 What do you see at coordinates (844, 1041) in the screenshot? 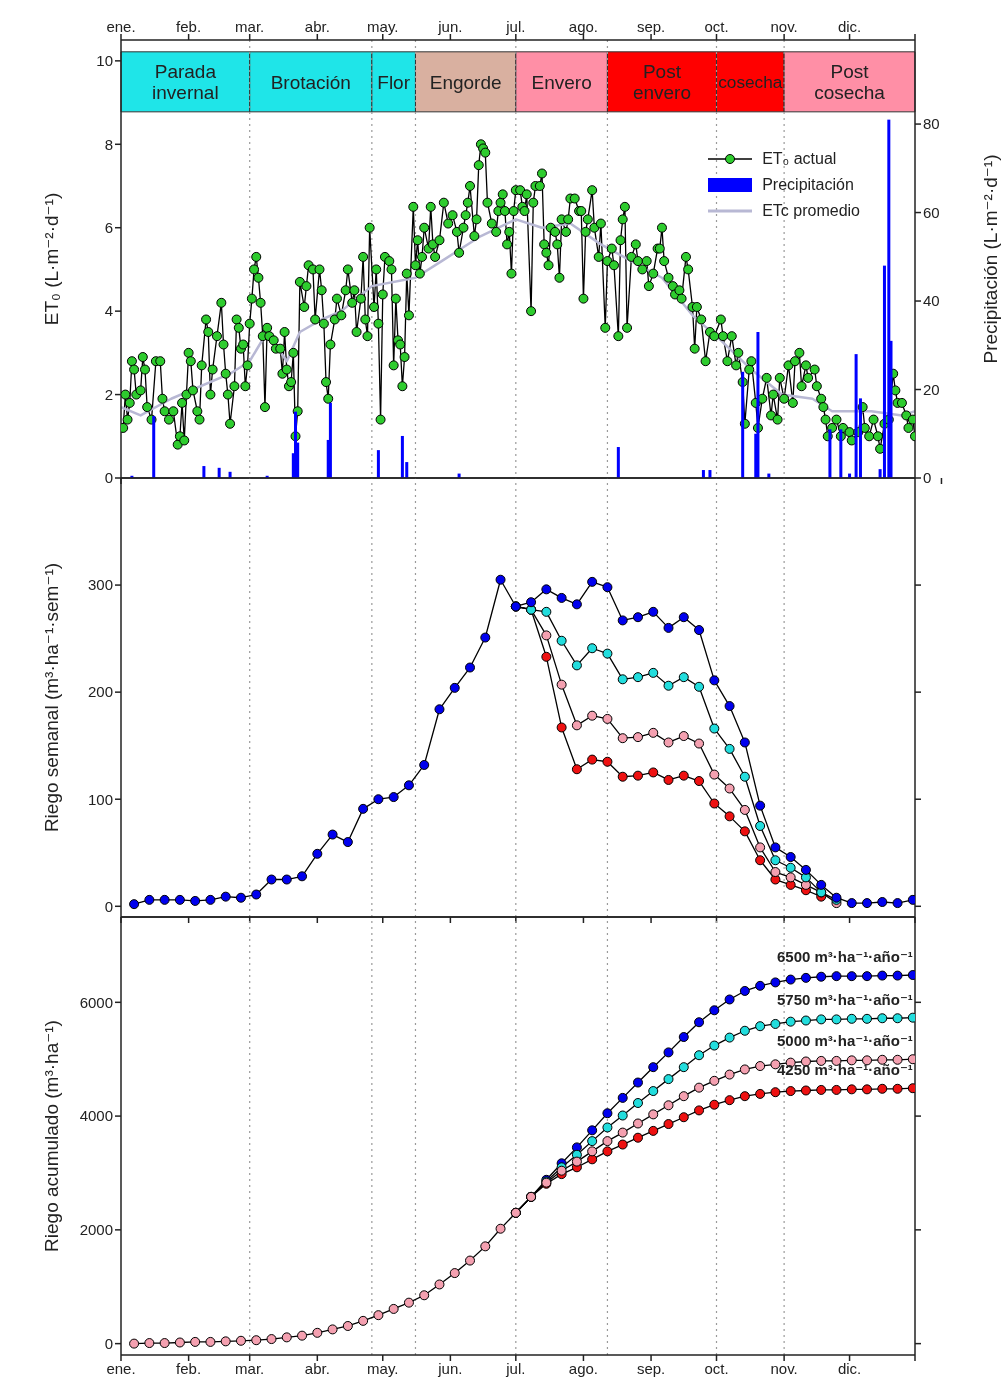
I see `series-label: 5000 m³·ha⁻¹·año⁻¹` at bounding box center [844, 1041].